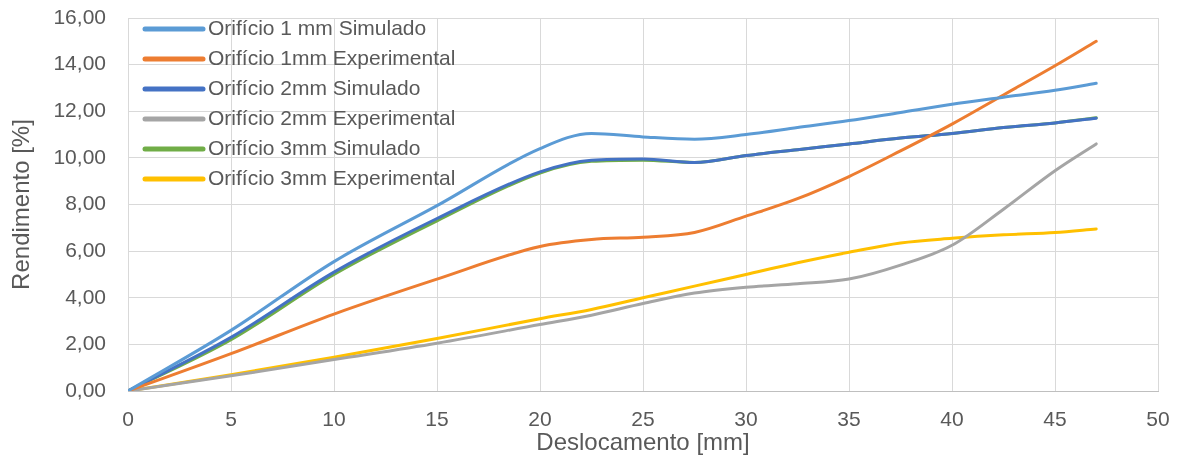 The height and width of the screenshot is (460, 1184). Describe the element at coordinates (746, 419) in the screenshot. I see `x-tick-label: 30` at that location.